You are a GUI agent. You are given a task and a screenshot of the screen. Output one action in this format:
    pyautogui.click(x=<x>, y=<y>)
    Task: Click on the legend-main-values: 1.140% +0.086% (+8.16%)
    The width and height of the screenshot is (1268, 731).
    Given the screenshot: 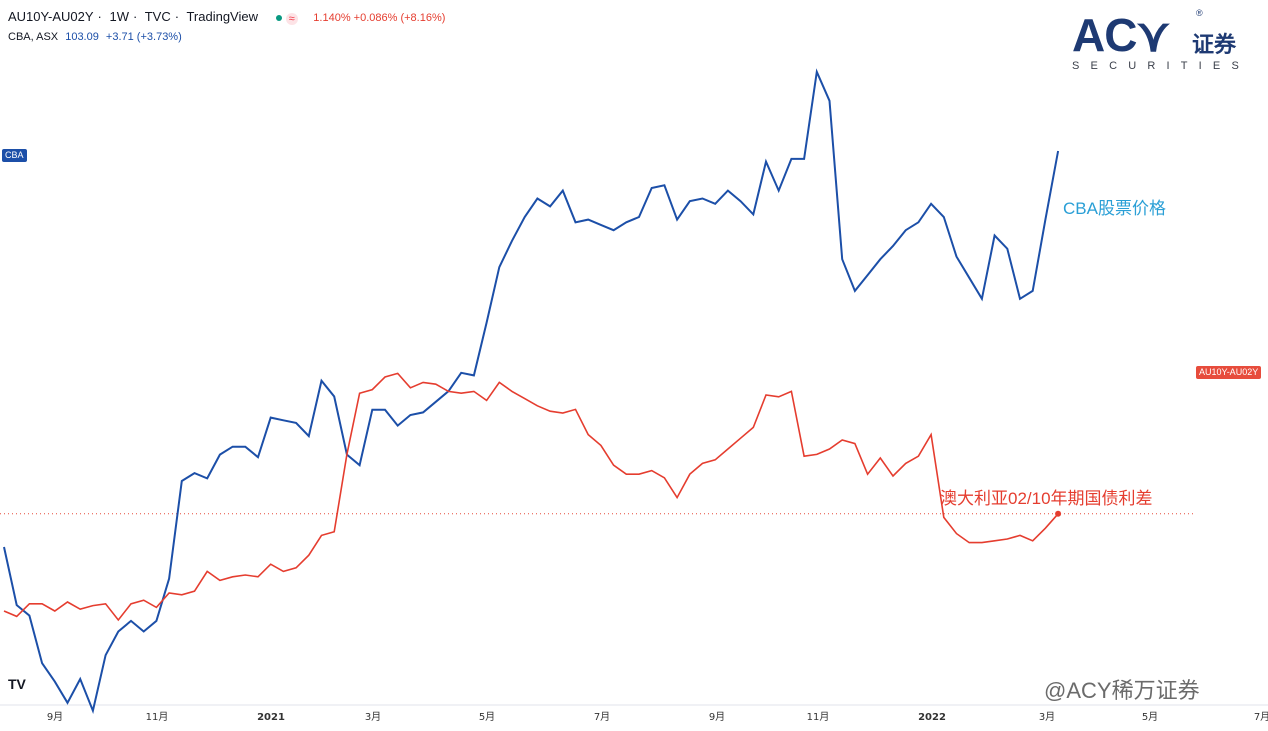 What is the action you would take?
    pyautogui.click(x=379, y=18)
    